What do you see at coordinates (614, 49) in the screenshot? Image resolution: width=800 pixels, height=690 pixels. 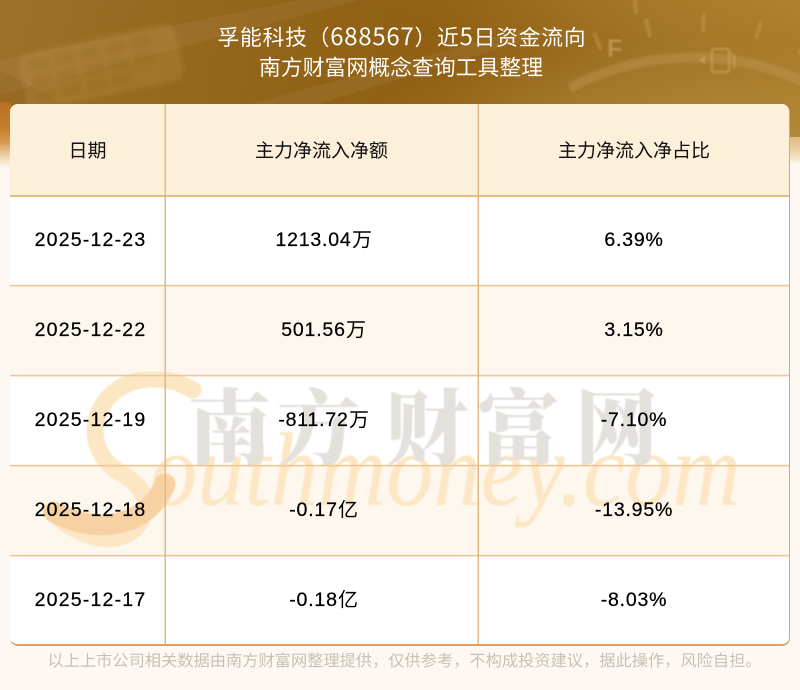 I see `svg-text: F` at bounding box center [614, 49].